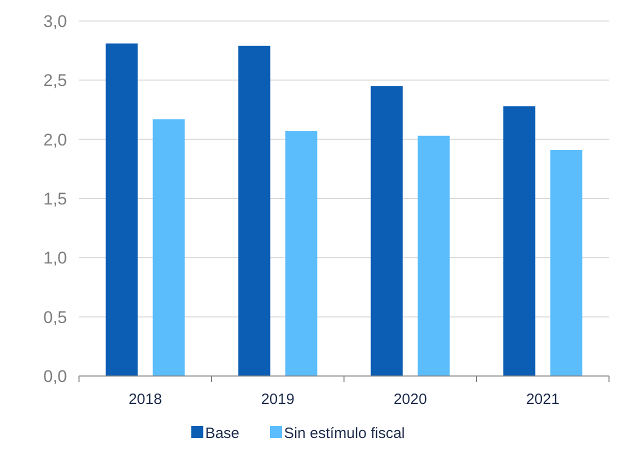  I want to click on y-tick-label: 0,0, so click(55, 376).